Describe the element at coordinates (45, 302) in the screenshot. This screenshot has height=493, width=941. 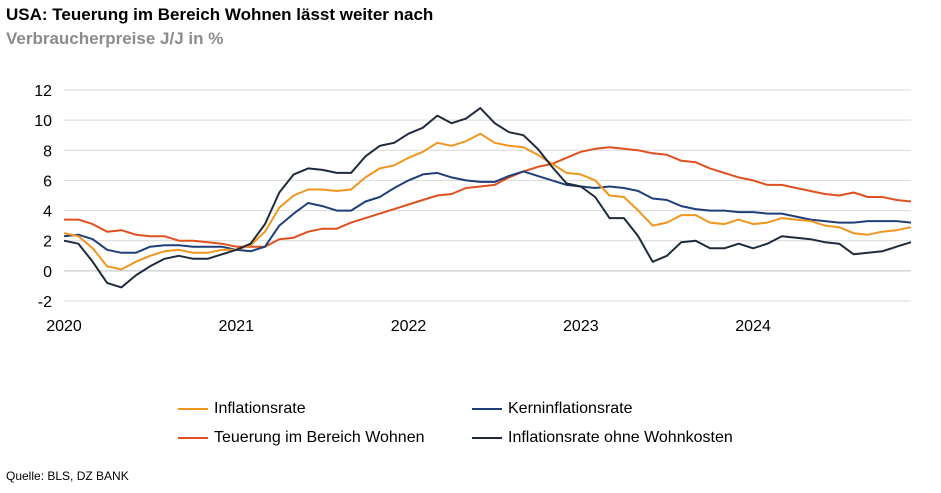
I see `y-tick-label: -2` at that location.